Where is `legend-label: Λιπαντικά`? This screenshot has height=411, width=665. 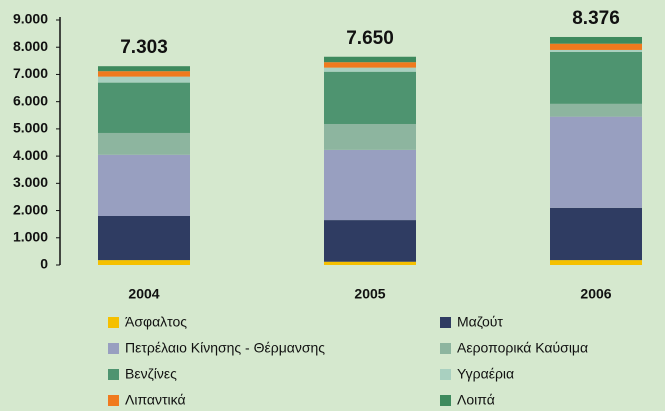
legend-label: Λιπαντικά is located at coordinates (155, 400).